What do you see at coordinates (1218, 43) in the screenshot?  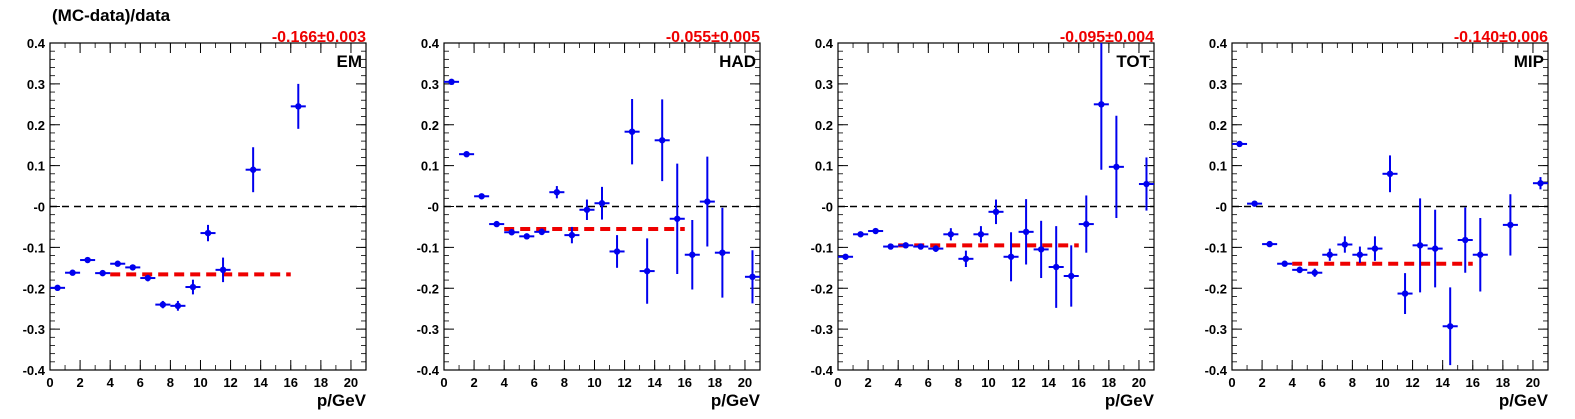 I see `y-tick-label: 0.4` at bounding box center [1218, 43].